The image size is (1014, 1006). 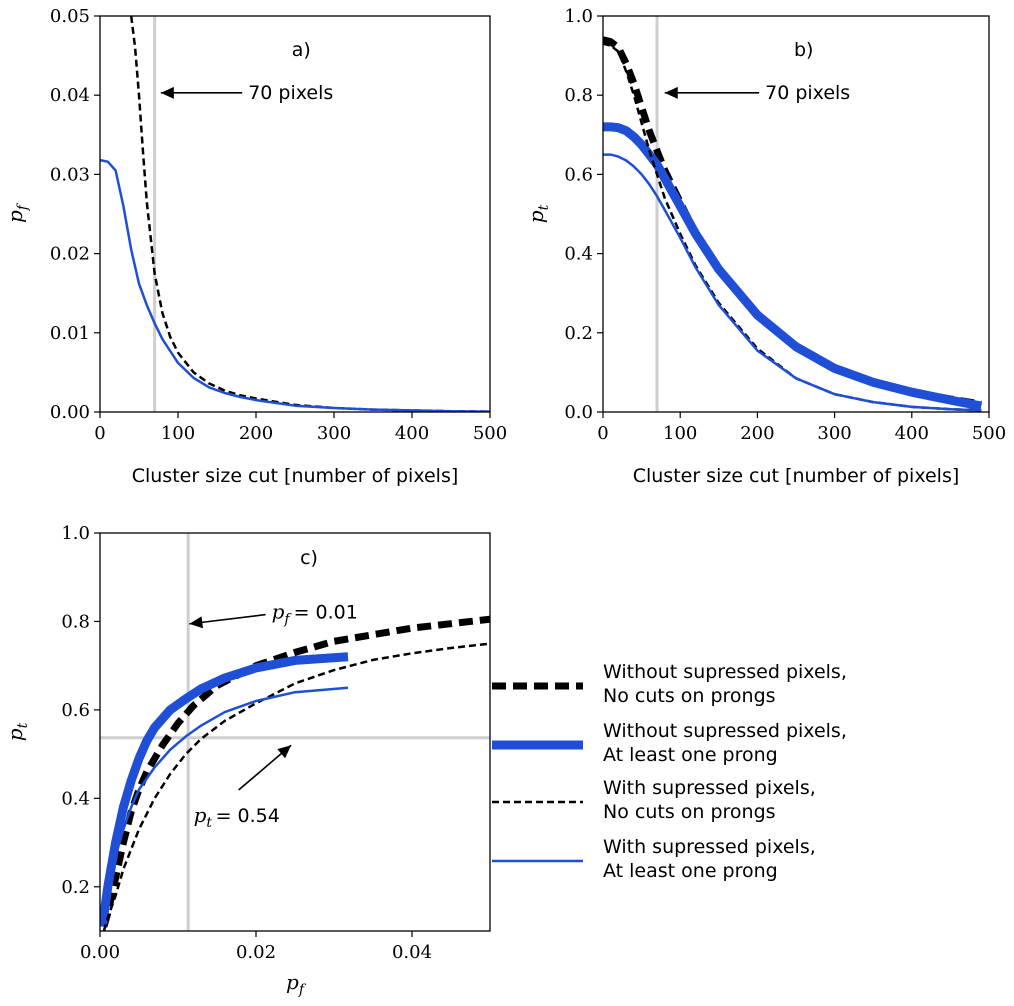 What do you see at coordinates (412, 952) in the screenshot?
I see `x-tick-label: 0.04` at bounding box center [412, 952].